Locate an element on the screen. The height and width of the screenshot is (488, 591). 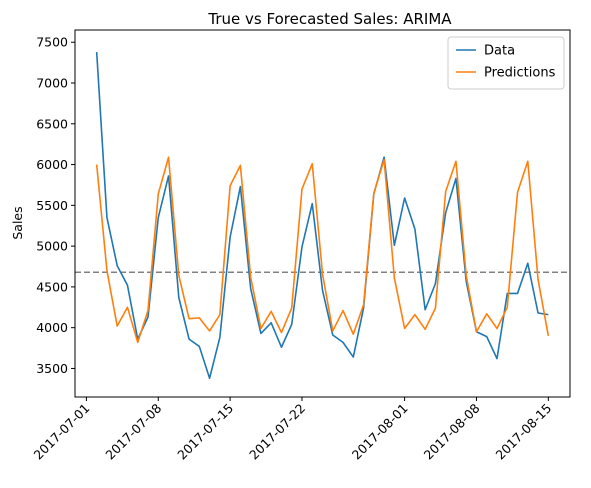
x-tick-label: 2017-08-01 is located at coordinates (380, 432).